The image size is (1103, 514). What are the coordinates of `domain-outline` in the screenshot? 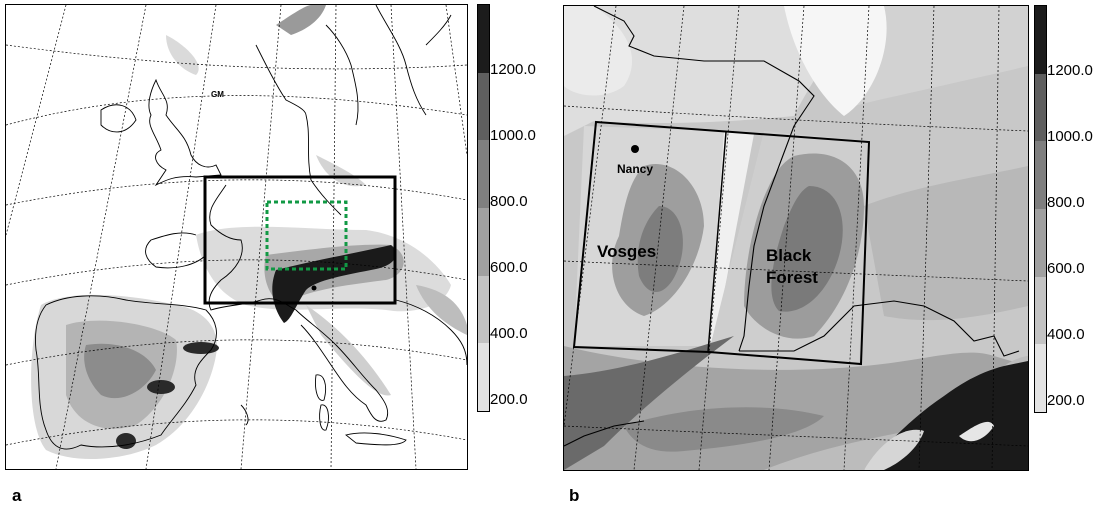 It's located at (721, 243).